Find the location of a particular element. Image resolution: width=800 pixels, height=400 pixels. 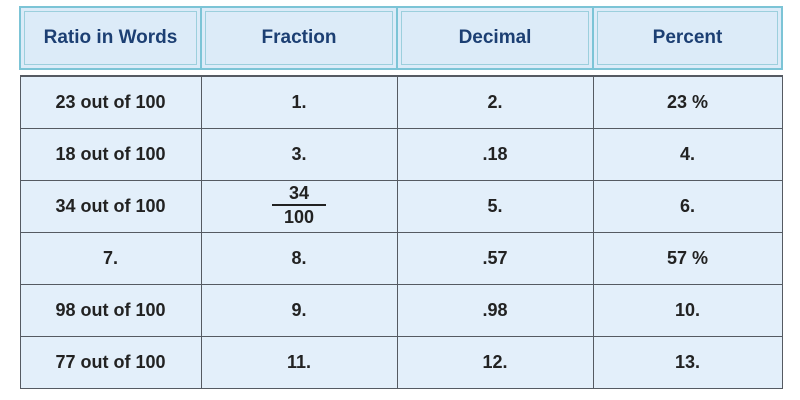

cell-words: 77 out of 100 is located at coordinates (110, 362).